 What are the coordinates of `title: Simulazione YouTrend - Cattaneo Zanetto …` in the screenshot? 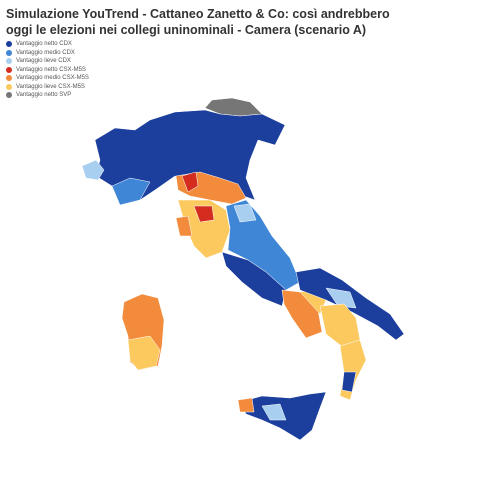 It's located at (198, 22).